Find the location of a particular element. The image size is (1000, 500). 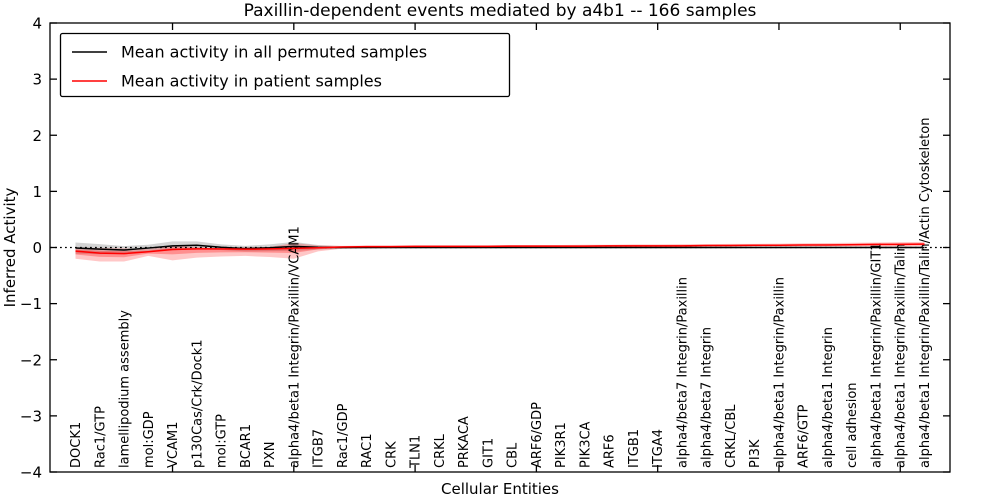

legend-label-permuted: Mean activity in all permuted samples is located at coordinates (274, 52).